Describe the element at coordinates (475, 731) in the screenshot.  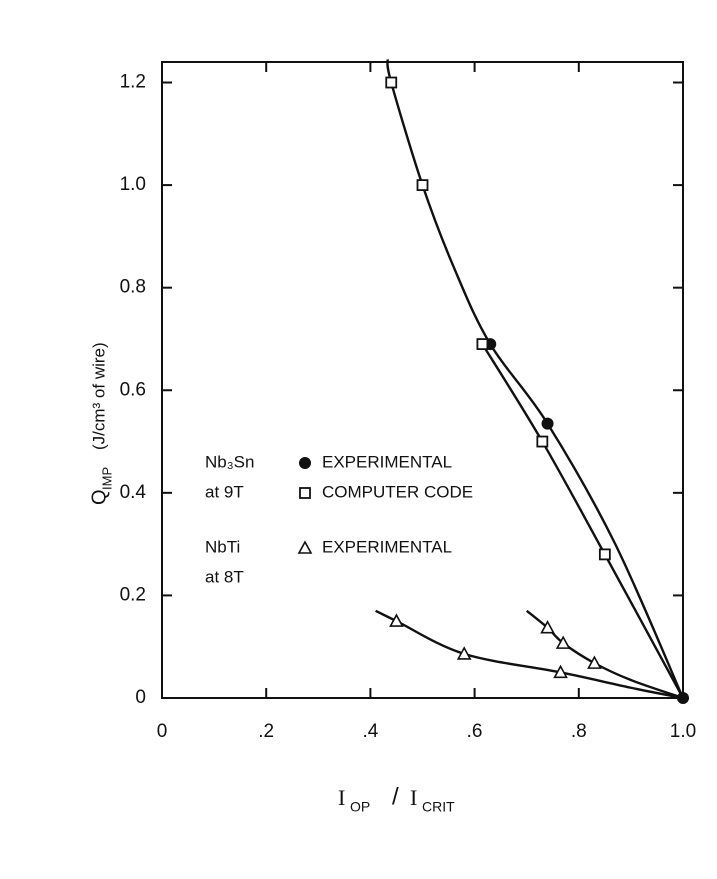
I see `x-tick-label: .6` at that location.